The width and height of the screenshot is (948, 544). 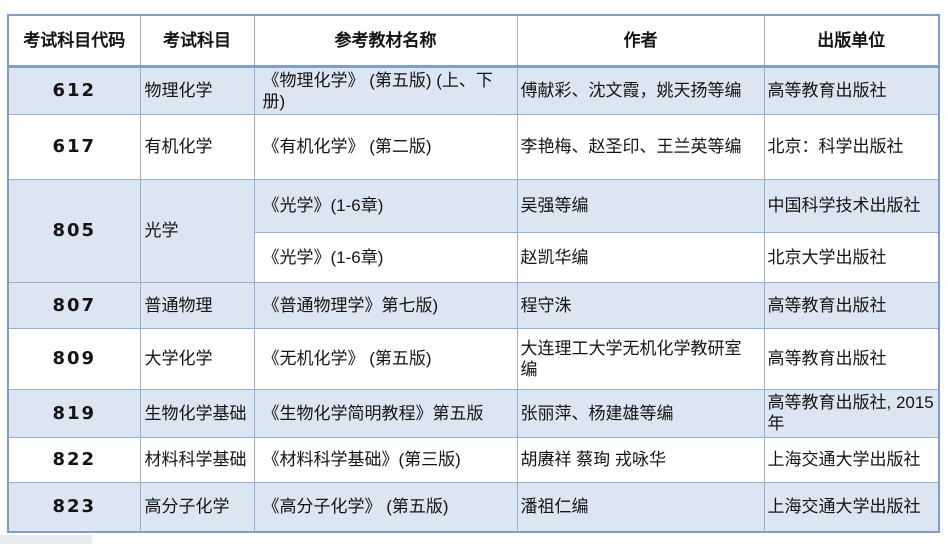 What do you see at coordinates (385, 507) in the screenshot?
I see `cell-textbook: 《高分子化学》 (第五版)` at bounding box center [385, 507].